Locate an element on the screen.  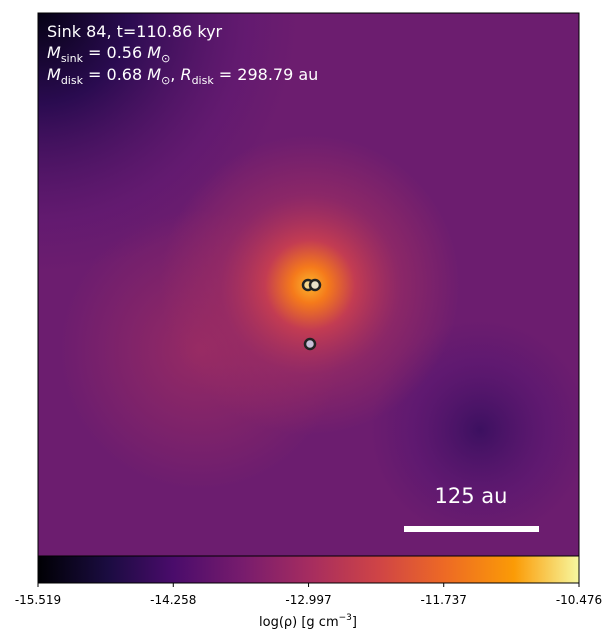
tick-label: -15.519 is located at coordinates (38, 600).